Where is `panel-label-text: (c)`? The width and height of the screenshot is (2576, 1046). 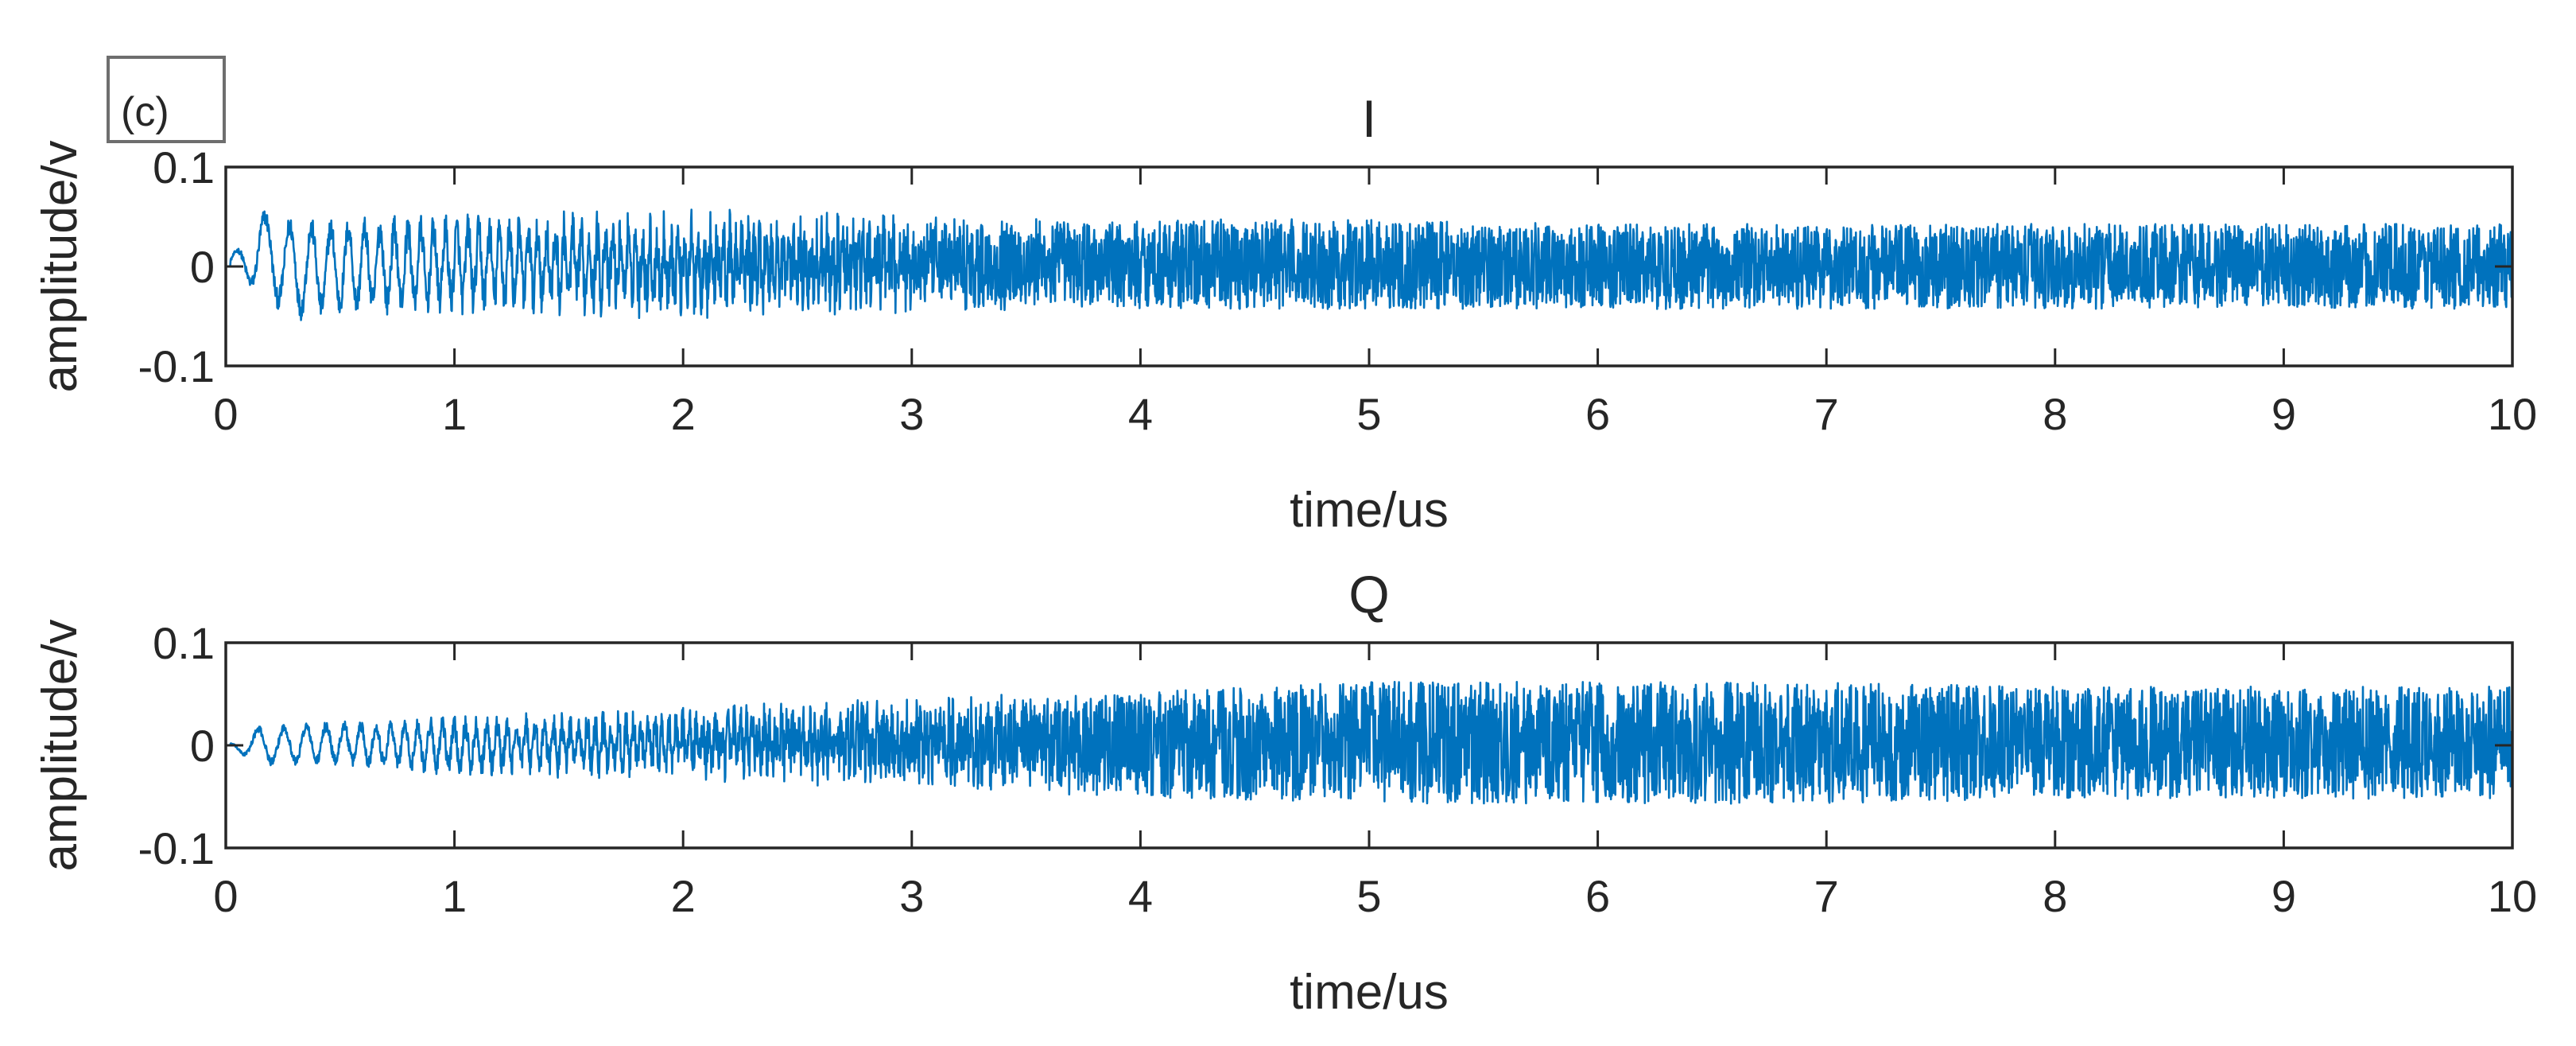
panel-label-text: (c) is located at coordinates (145, 112).